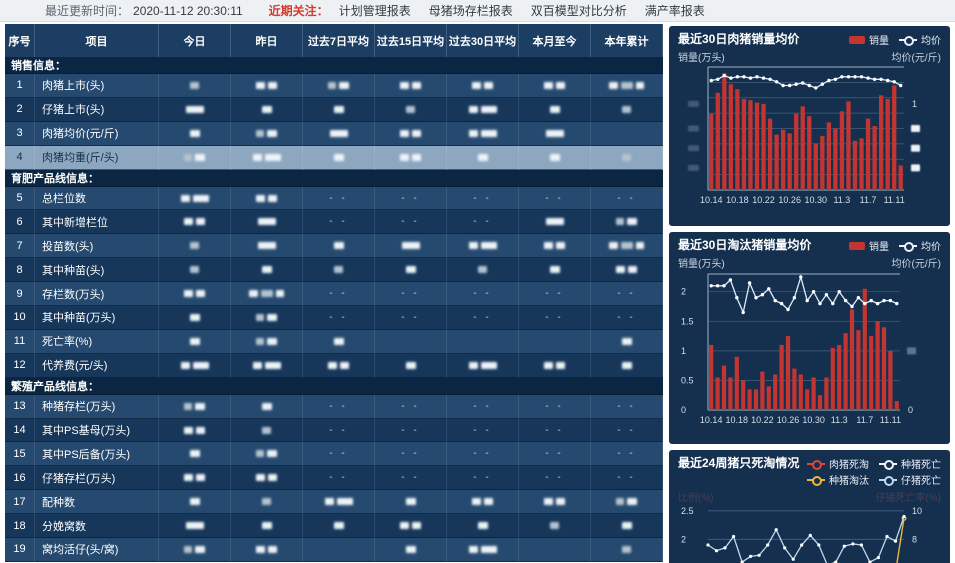 The height and width of the screenshot is (563, 955). What do you see at coordinates (849, 465) in the screenshot?
I see `legend-label: 肉猪死淘` at bounding box center [849, 465].